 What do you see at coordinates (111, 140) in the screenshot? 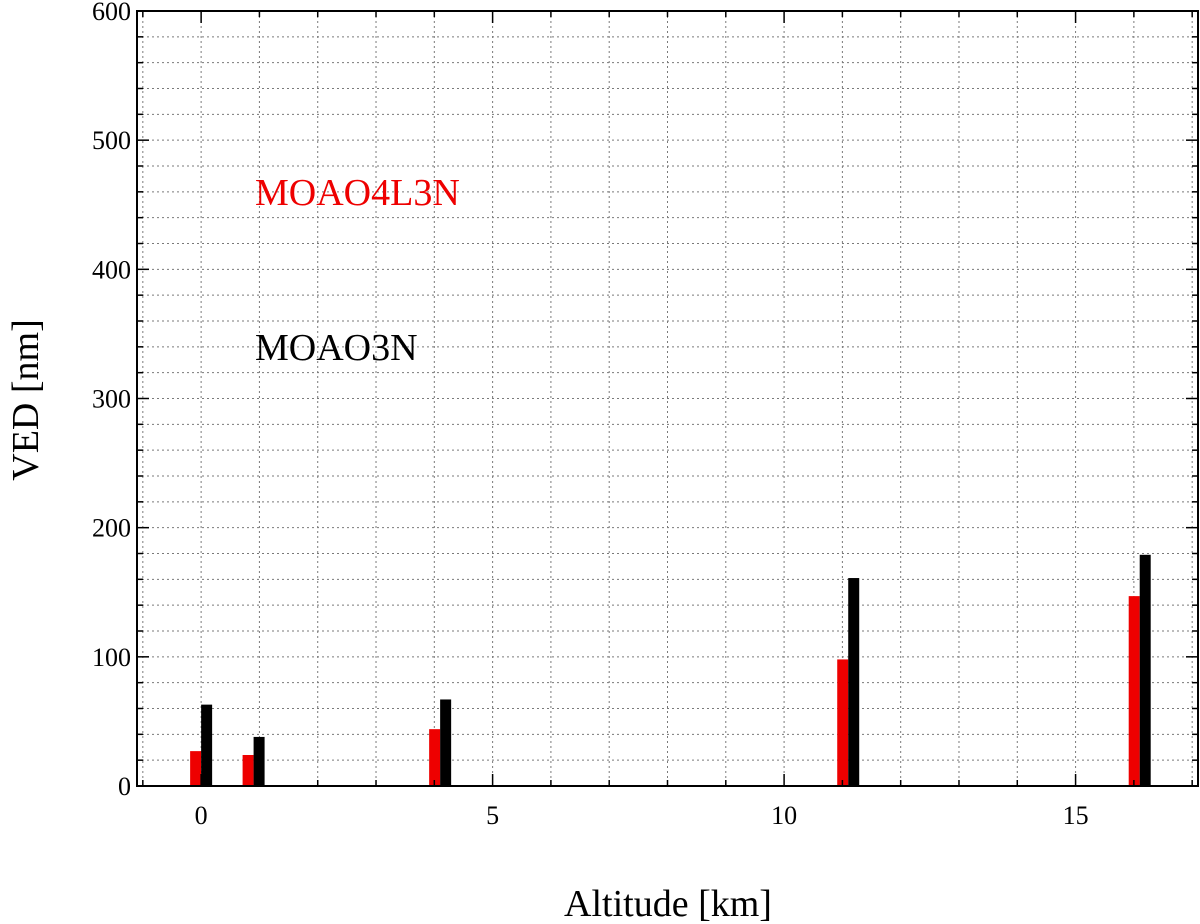
I see `y-tick-label: 500` at bounding box center [111, 140].